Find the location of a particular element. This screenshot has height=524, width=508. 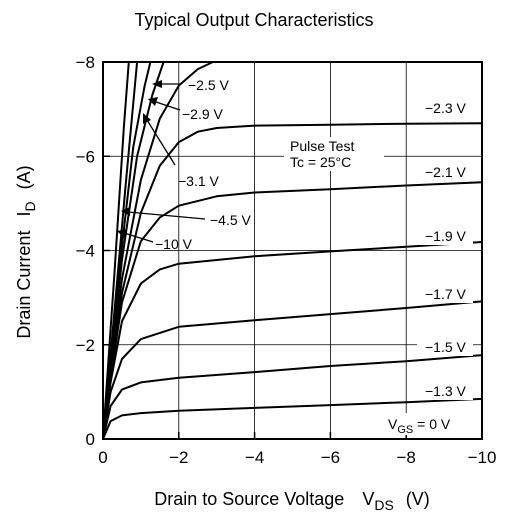

y-tick-label: 0 is located at coordinates (90, 439).